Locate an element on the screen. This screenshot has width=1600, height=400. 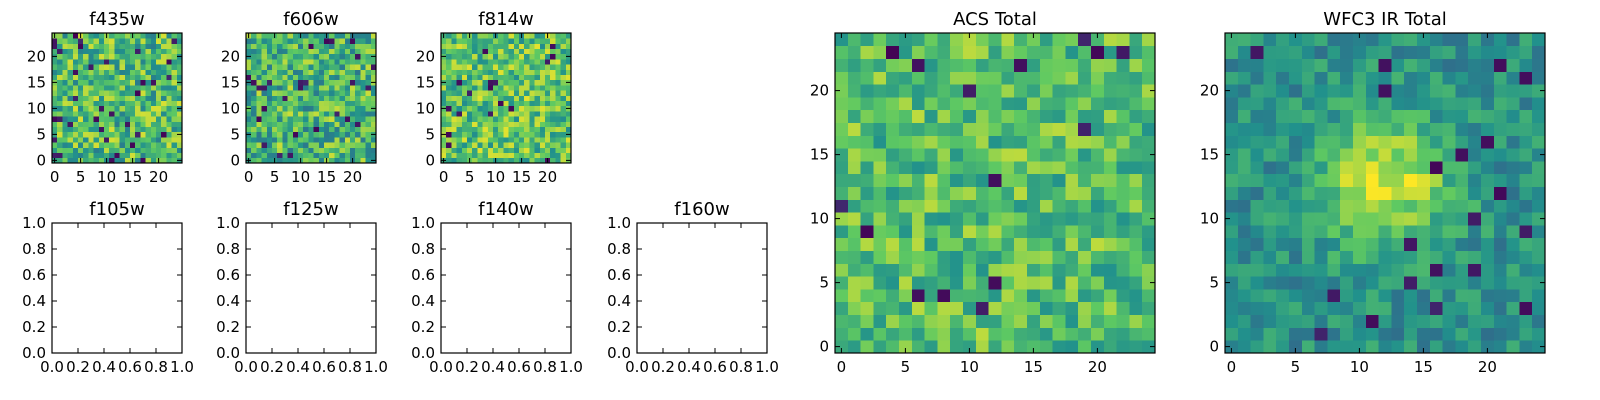
y-tick-label: 10 is located at coordinates (36, 108).